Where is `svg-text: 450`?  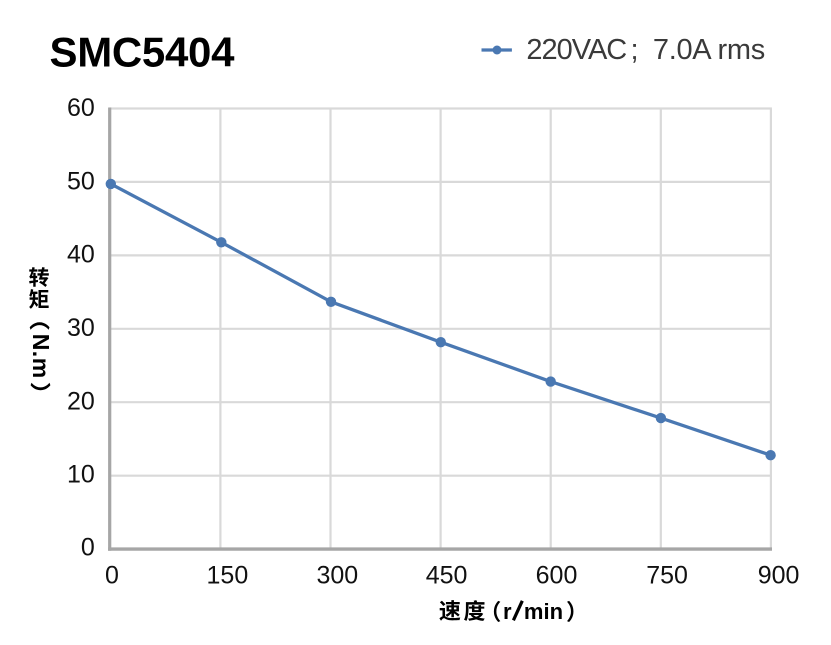
svg-text: 450 is located at coordinates (447, 575).